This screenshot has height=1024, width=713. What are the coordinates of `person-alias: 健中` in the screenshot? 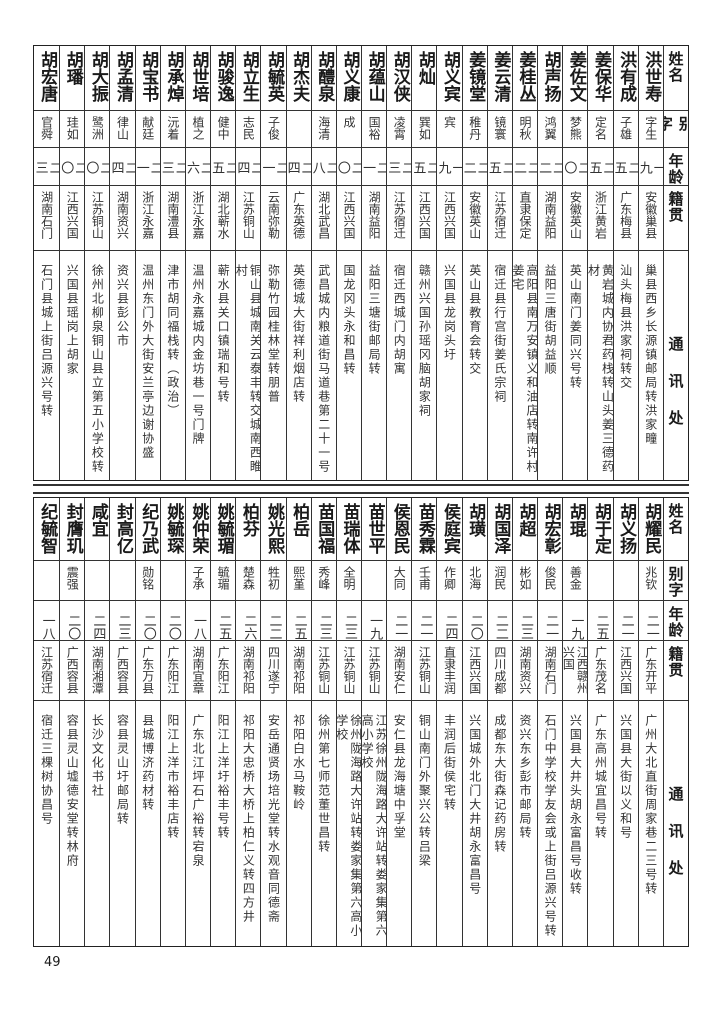 It's located at (223, 128).